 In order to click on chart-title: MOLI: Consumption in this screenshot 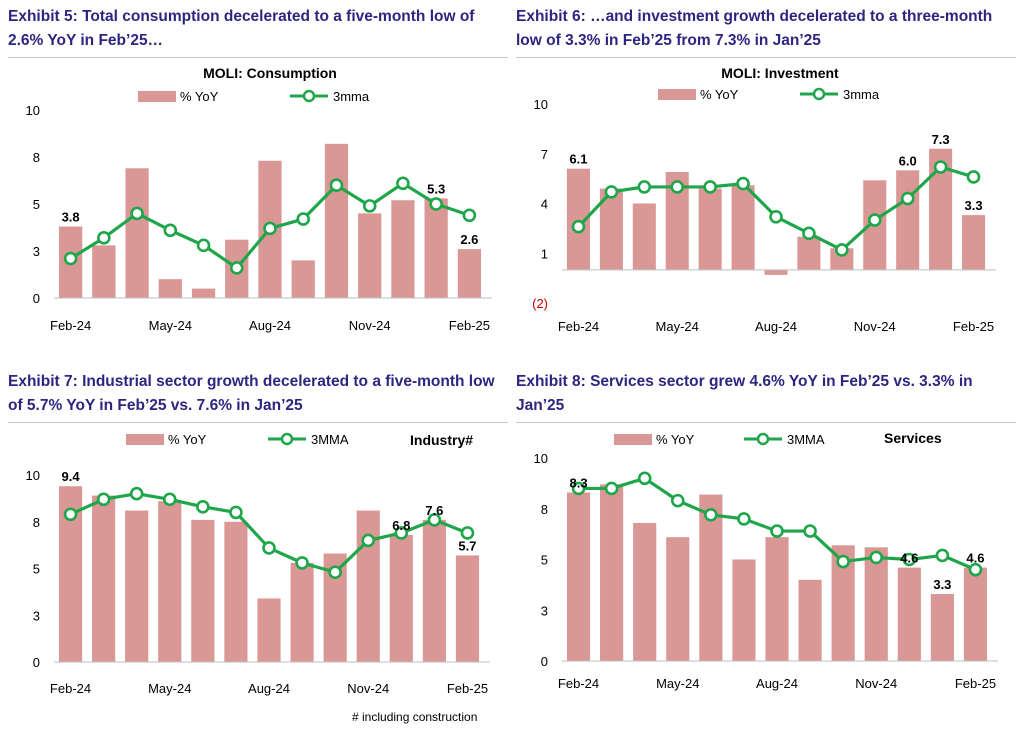, I will do `click(270, 73)`.